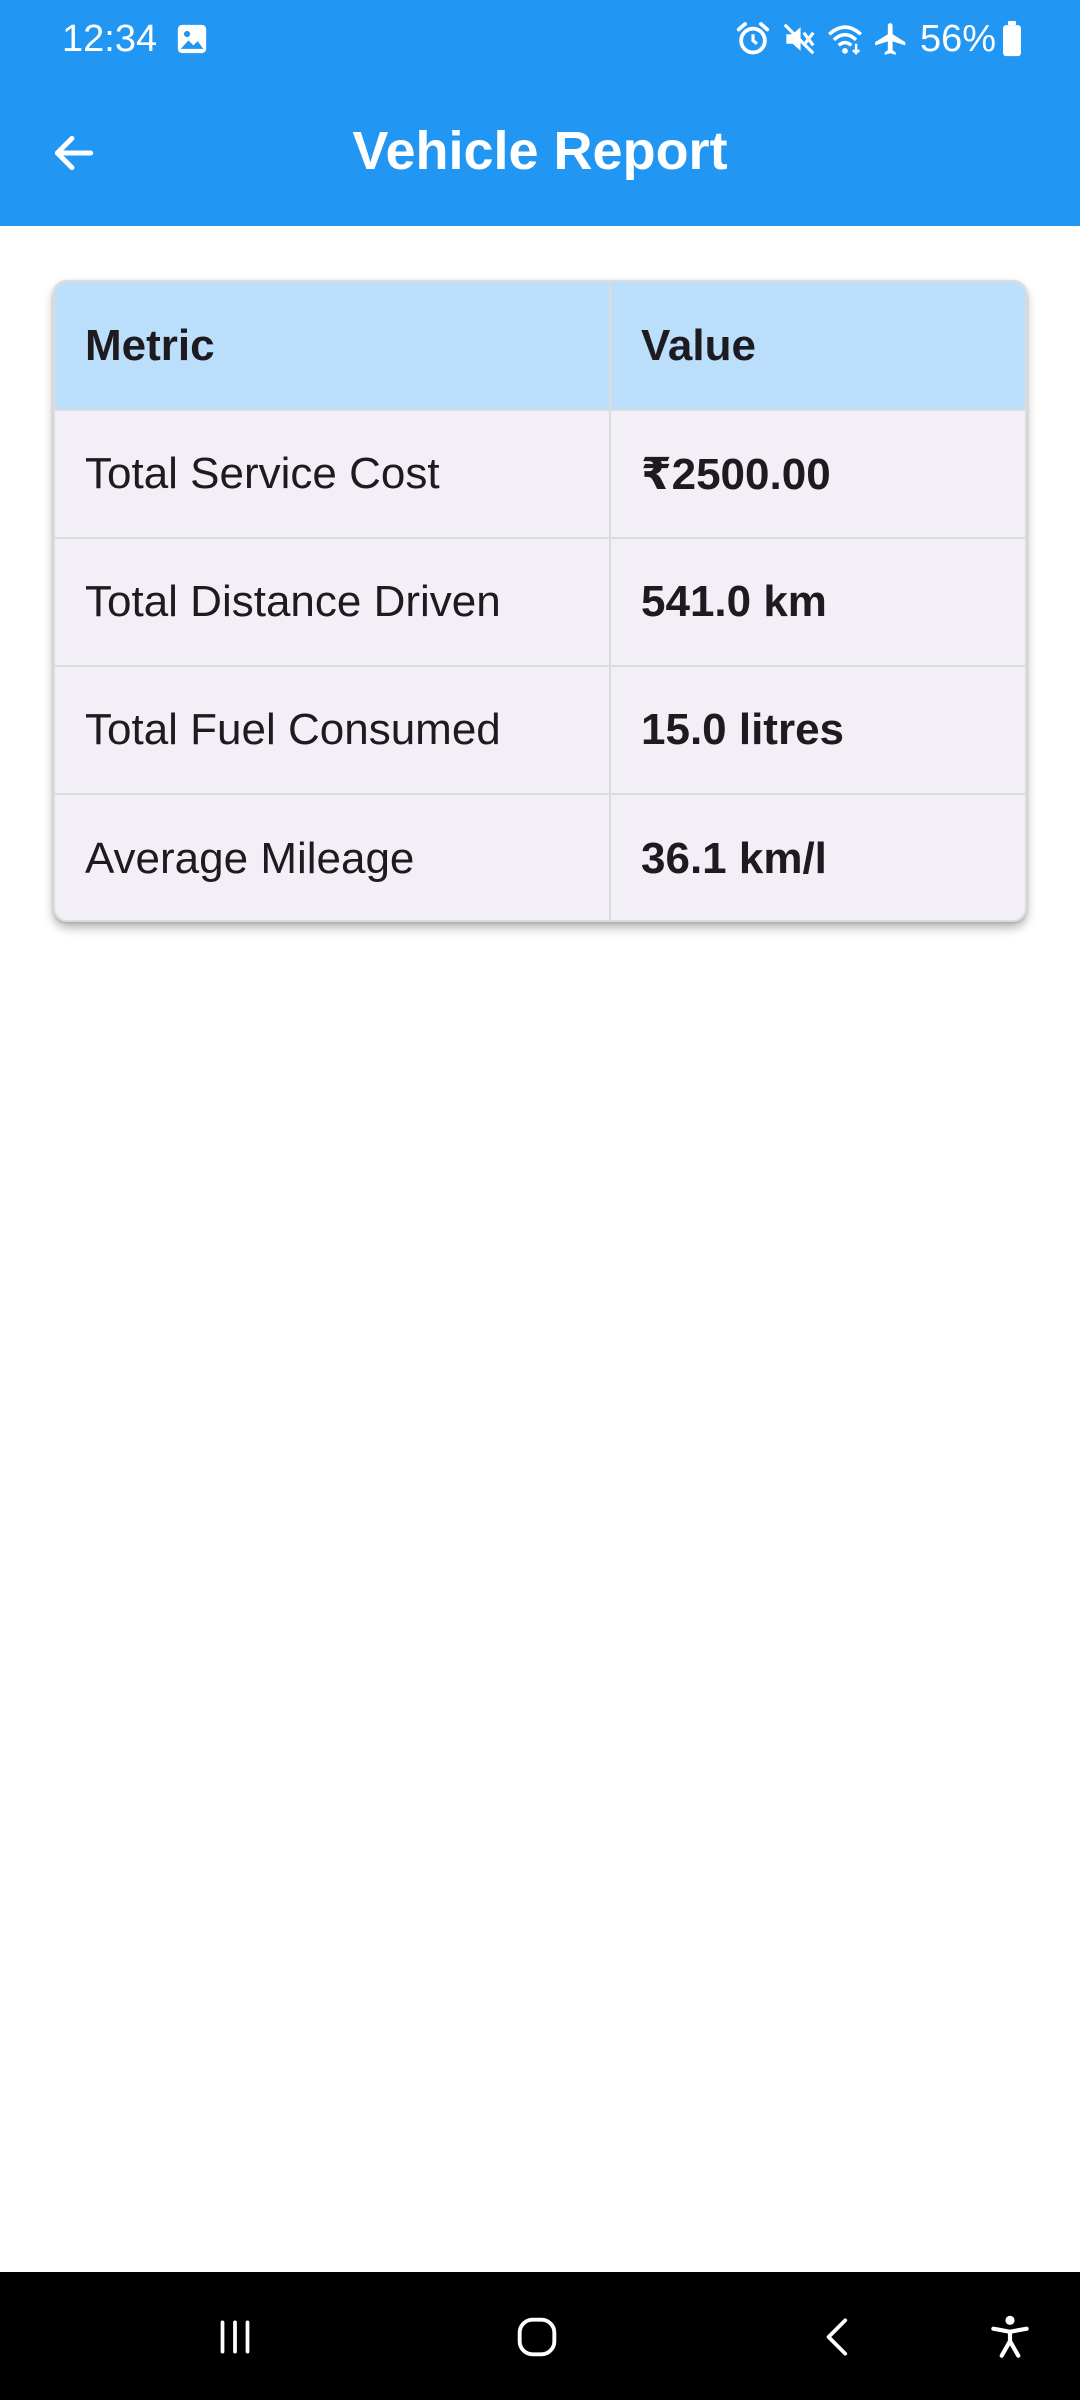  I want to click on recent-apps-icon, so click(235, 2337).